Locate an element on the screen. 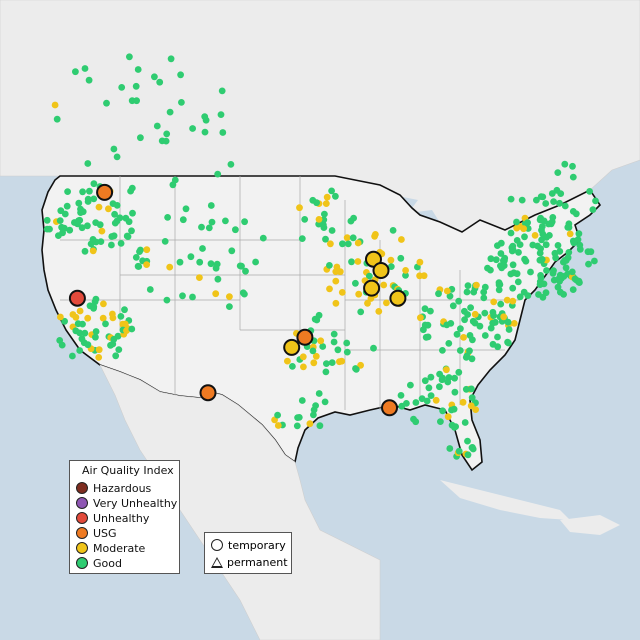 Image resolution: width=640 pixels, height=640 pixels. triangle-icon is located at coordinates (217, 562).